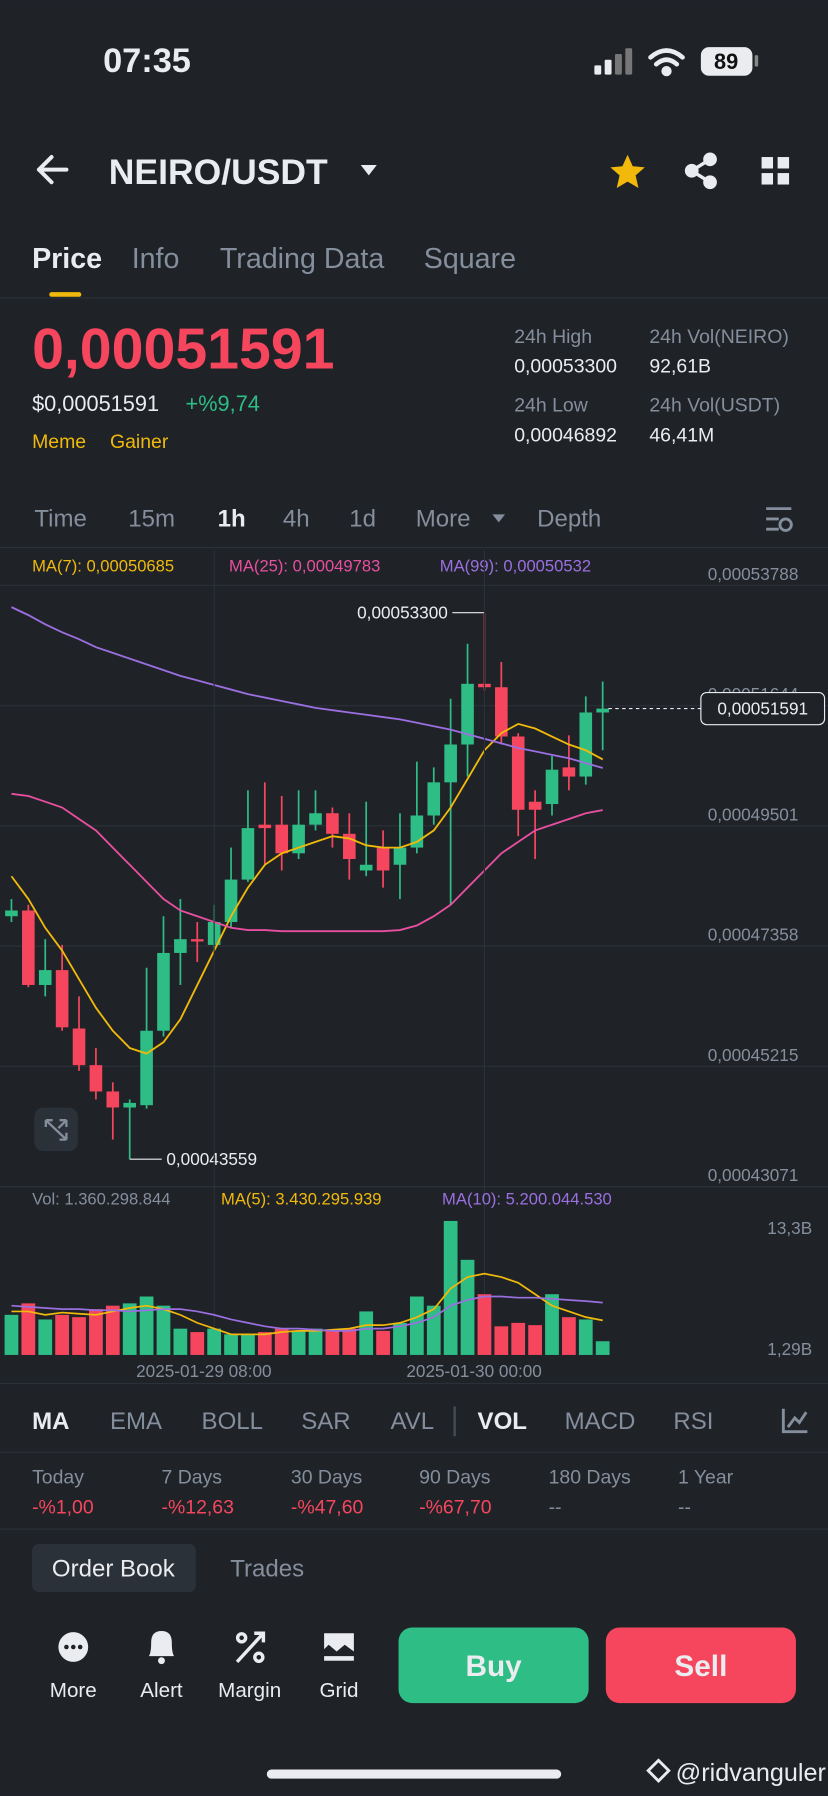  Describe the element at coordinates (714, 406) in the screenshot. I see `stat-label: 24h Vol(USDT)` at that location.